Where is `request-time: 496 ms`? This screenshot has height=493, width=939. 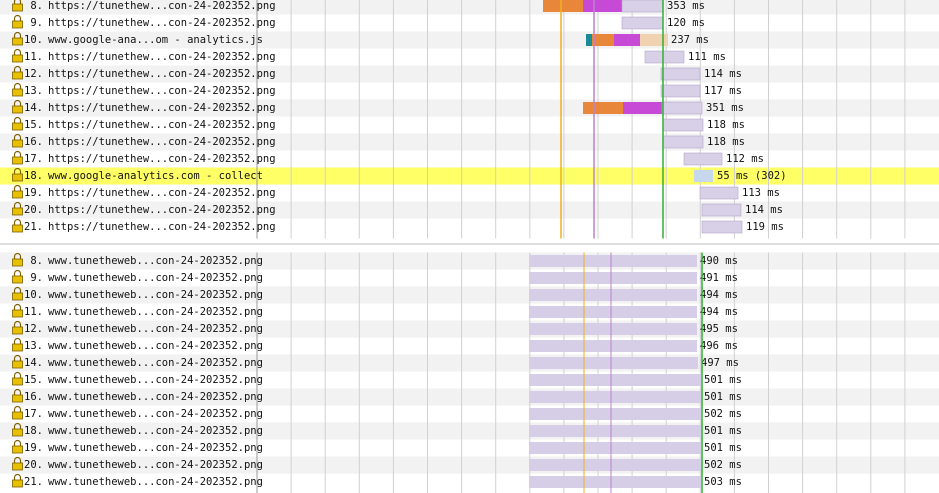 request-time: 496 ms is located at coordinates (719, 346).